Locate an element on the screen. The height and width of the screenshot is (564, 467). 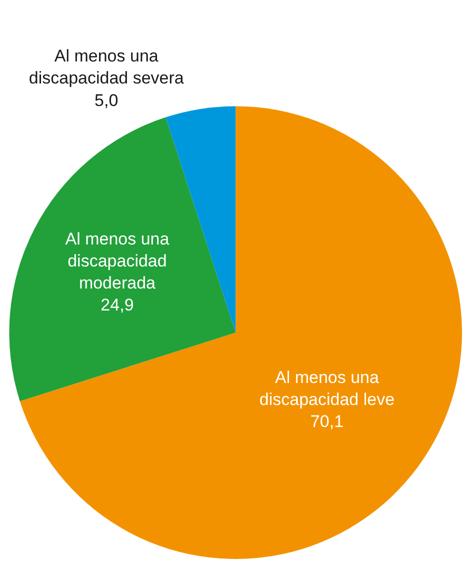
data-label: 5,0 is located at coordinates (106, 100).